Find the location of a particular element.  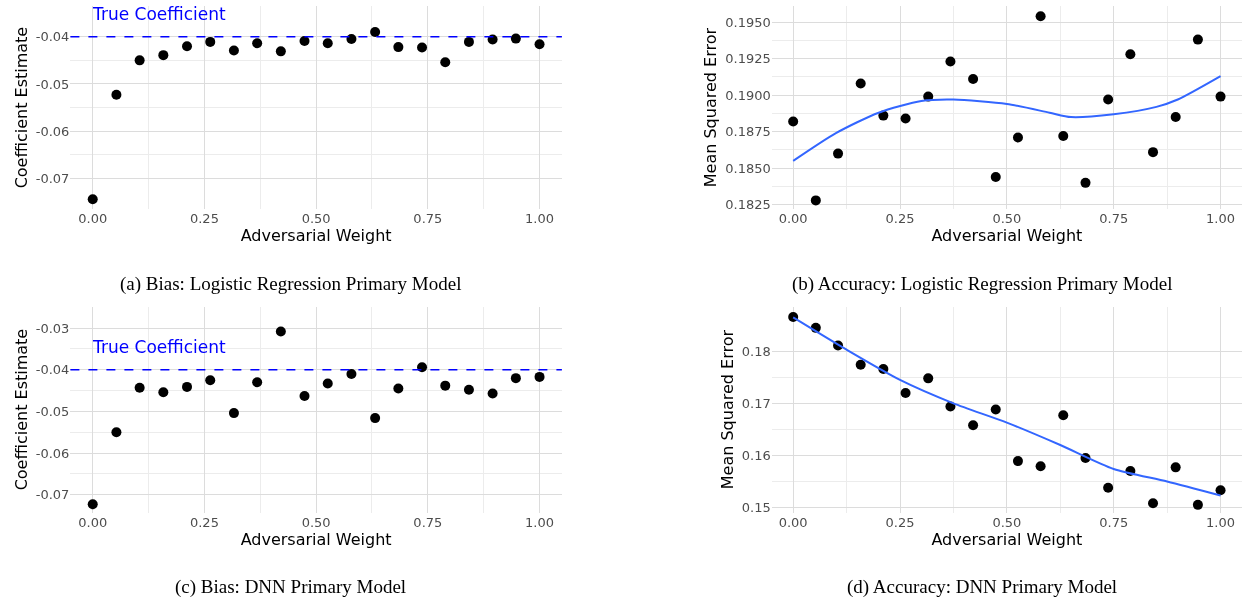

y-tick-label: 0.1875 is located at coordinates (748, 132).